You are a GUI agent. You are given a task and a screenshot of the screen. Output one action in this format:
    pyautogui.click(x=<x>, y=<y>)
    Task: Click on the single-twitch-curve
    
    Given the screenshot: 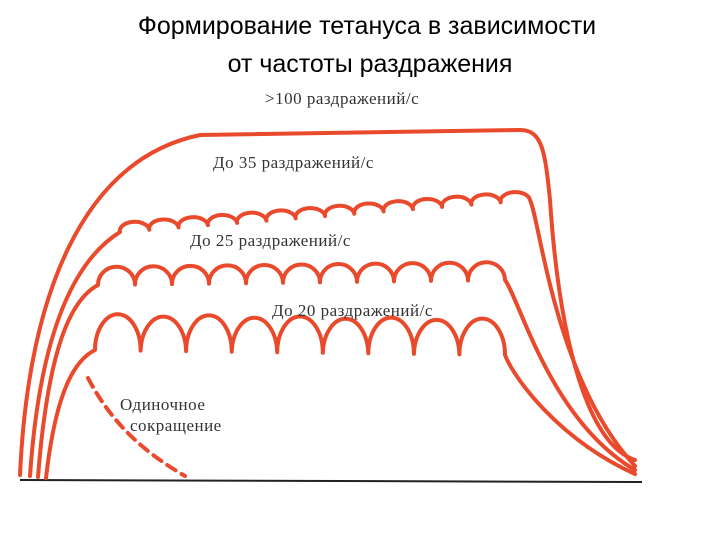 What is the action you would take?
    pyautogui.click(x=136, y=427)
    